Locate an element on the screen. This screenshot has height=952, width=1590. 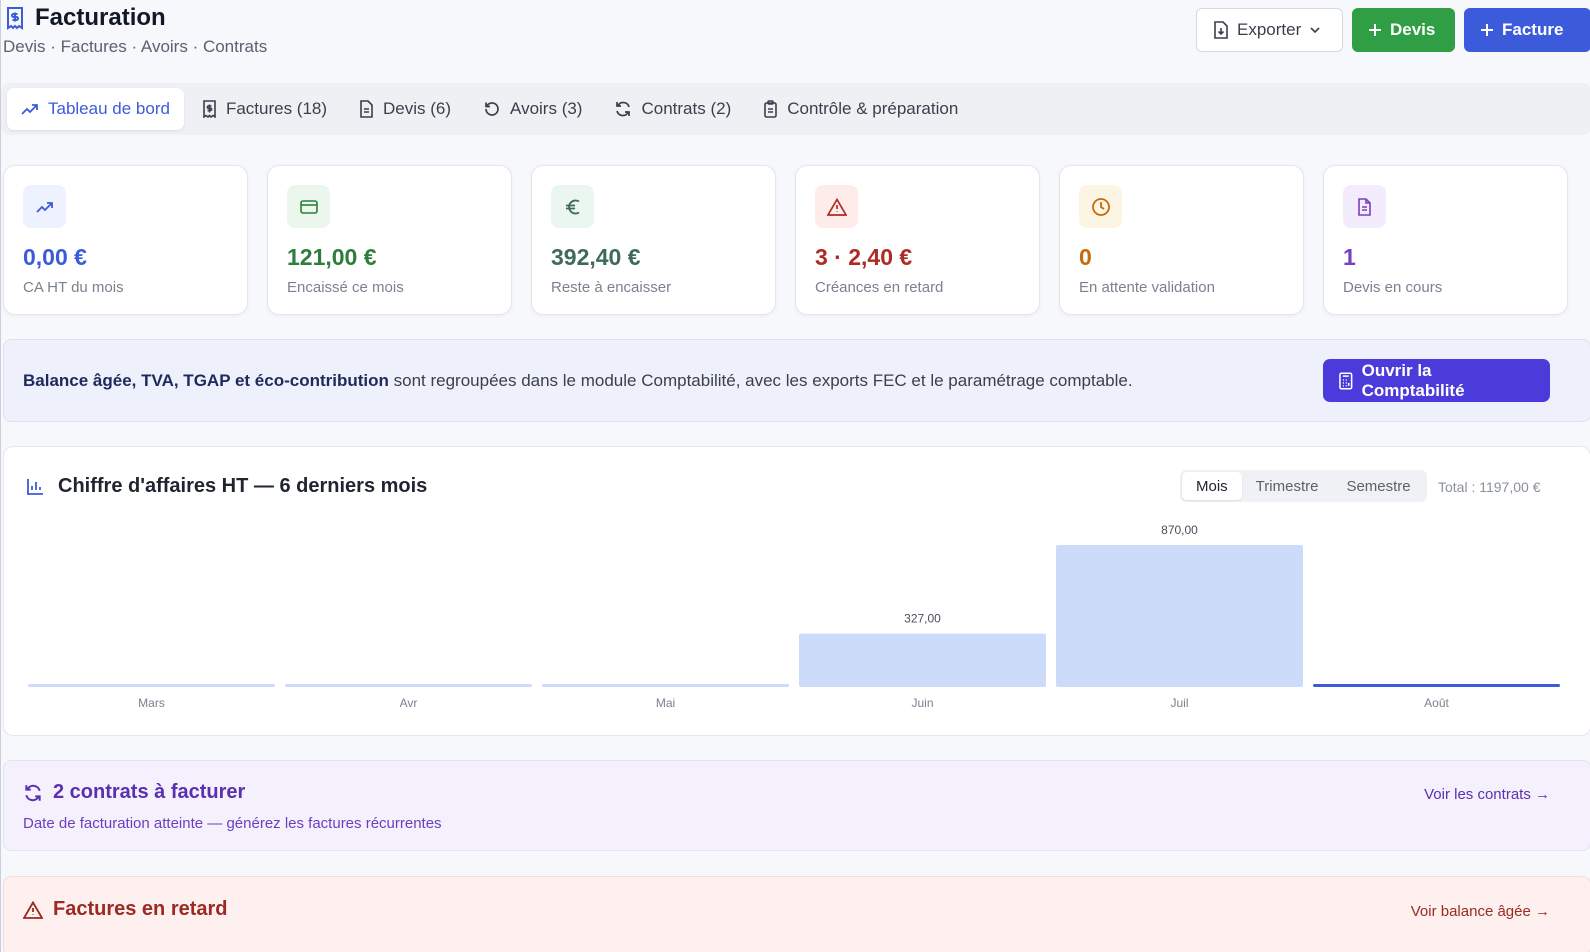
bar-value-label: 870,00 is located at coordinates (1179, 530).